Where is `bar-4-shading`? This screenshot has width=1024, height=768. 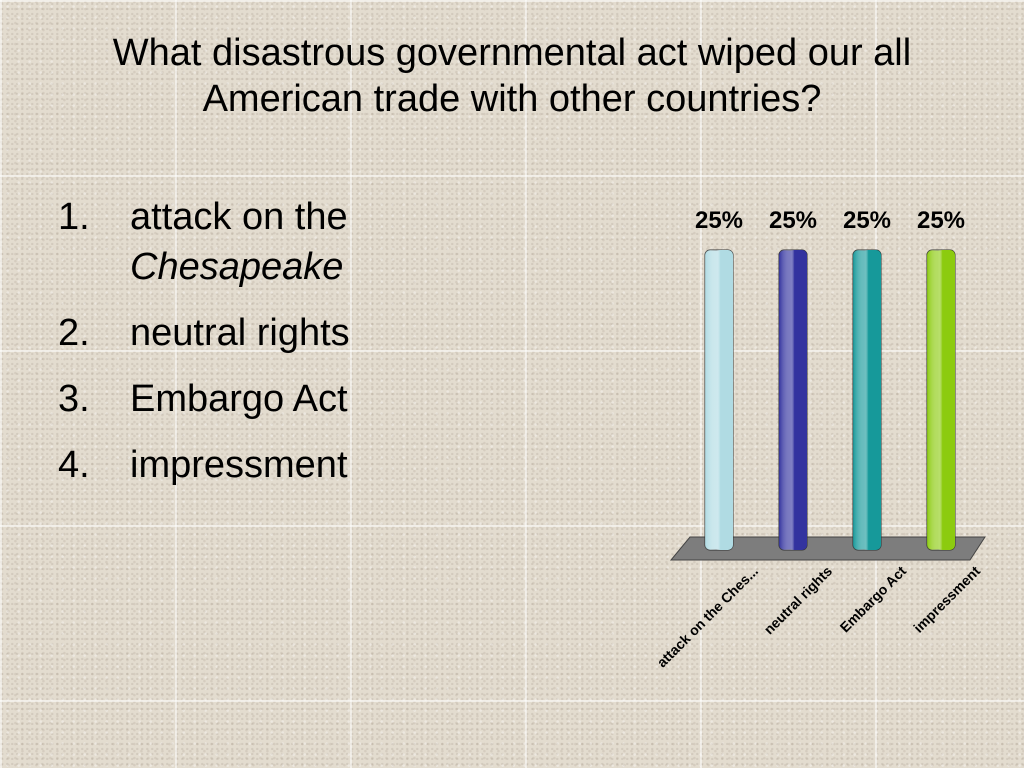 bar-4-shading is located at coordinates (941, 400).